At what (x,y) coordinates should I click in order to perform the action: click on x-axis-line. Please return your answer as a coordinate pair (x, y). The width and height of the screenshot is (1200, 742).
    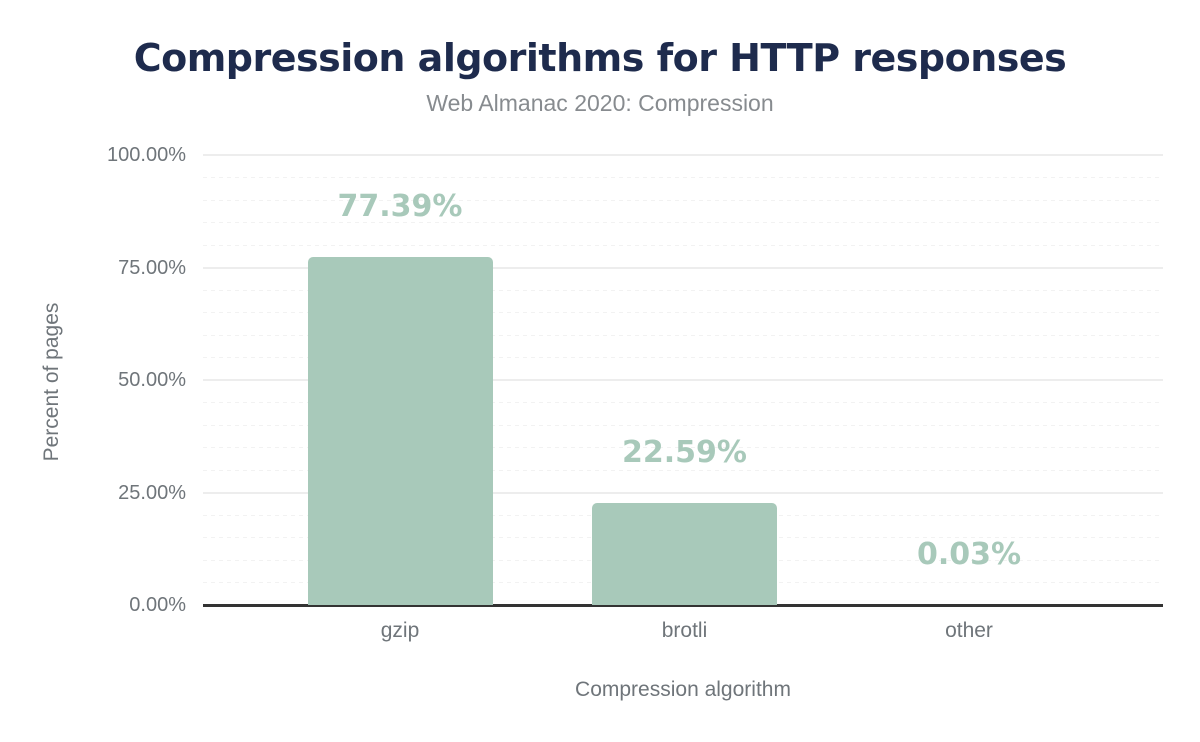
    Looking at the image, I should click on (683, 605).